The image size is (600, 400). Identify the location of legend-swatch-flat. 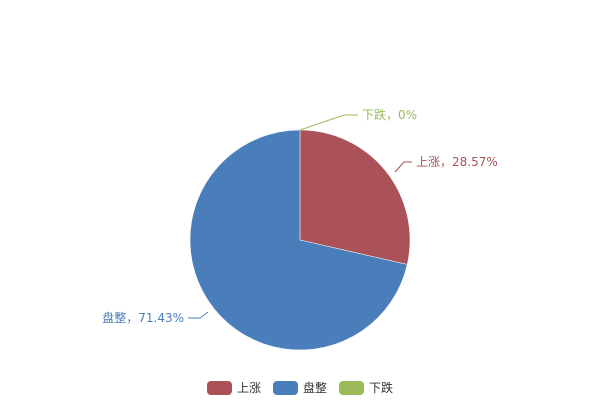
(285, 387).